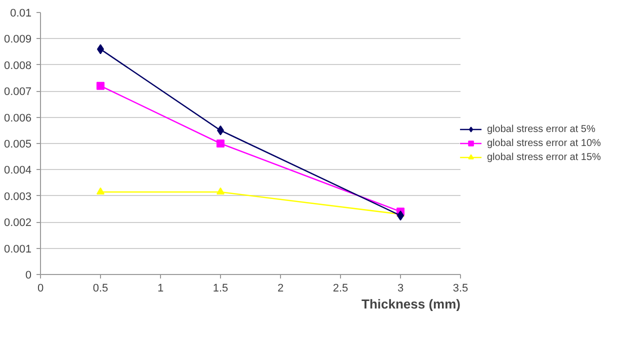 Image resolution: width=637 pixels, height=339 pixels. Describe the element at coordinates (28, 276) in the screenshot. I see `y-tick-label: 0` at that location.